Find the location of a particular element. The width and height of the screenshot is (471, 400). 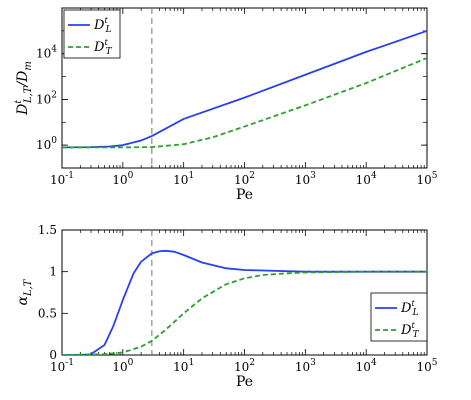

y-label-sup: t is located at coordinates (19, 102).